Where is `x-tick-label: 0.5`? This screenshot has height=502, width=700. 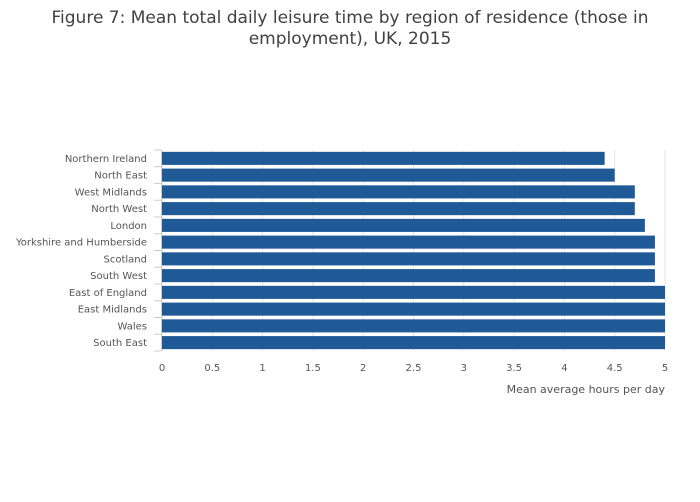
x-tick-label: 0.5 is located at coordinates (212, 368).